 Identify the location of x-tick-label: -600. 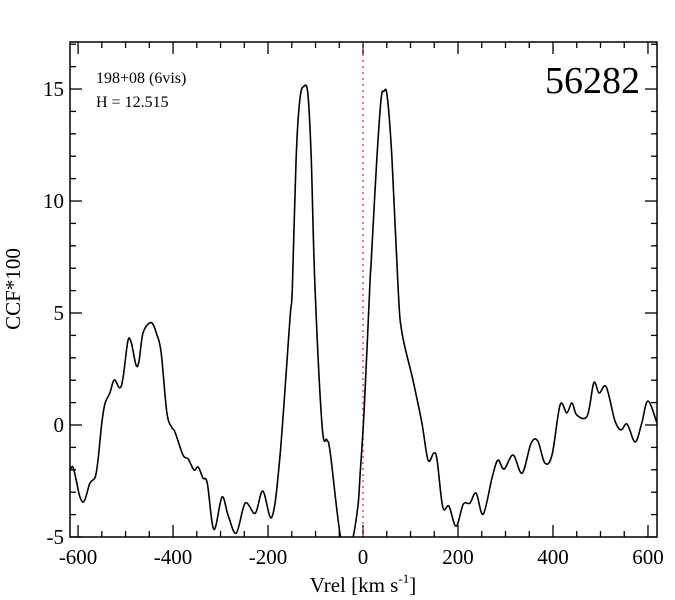
(78, 557).